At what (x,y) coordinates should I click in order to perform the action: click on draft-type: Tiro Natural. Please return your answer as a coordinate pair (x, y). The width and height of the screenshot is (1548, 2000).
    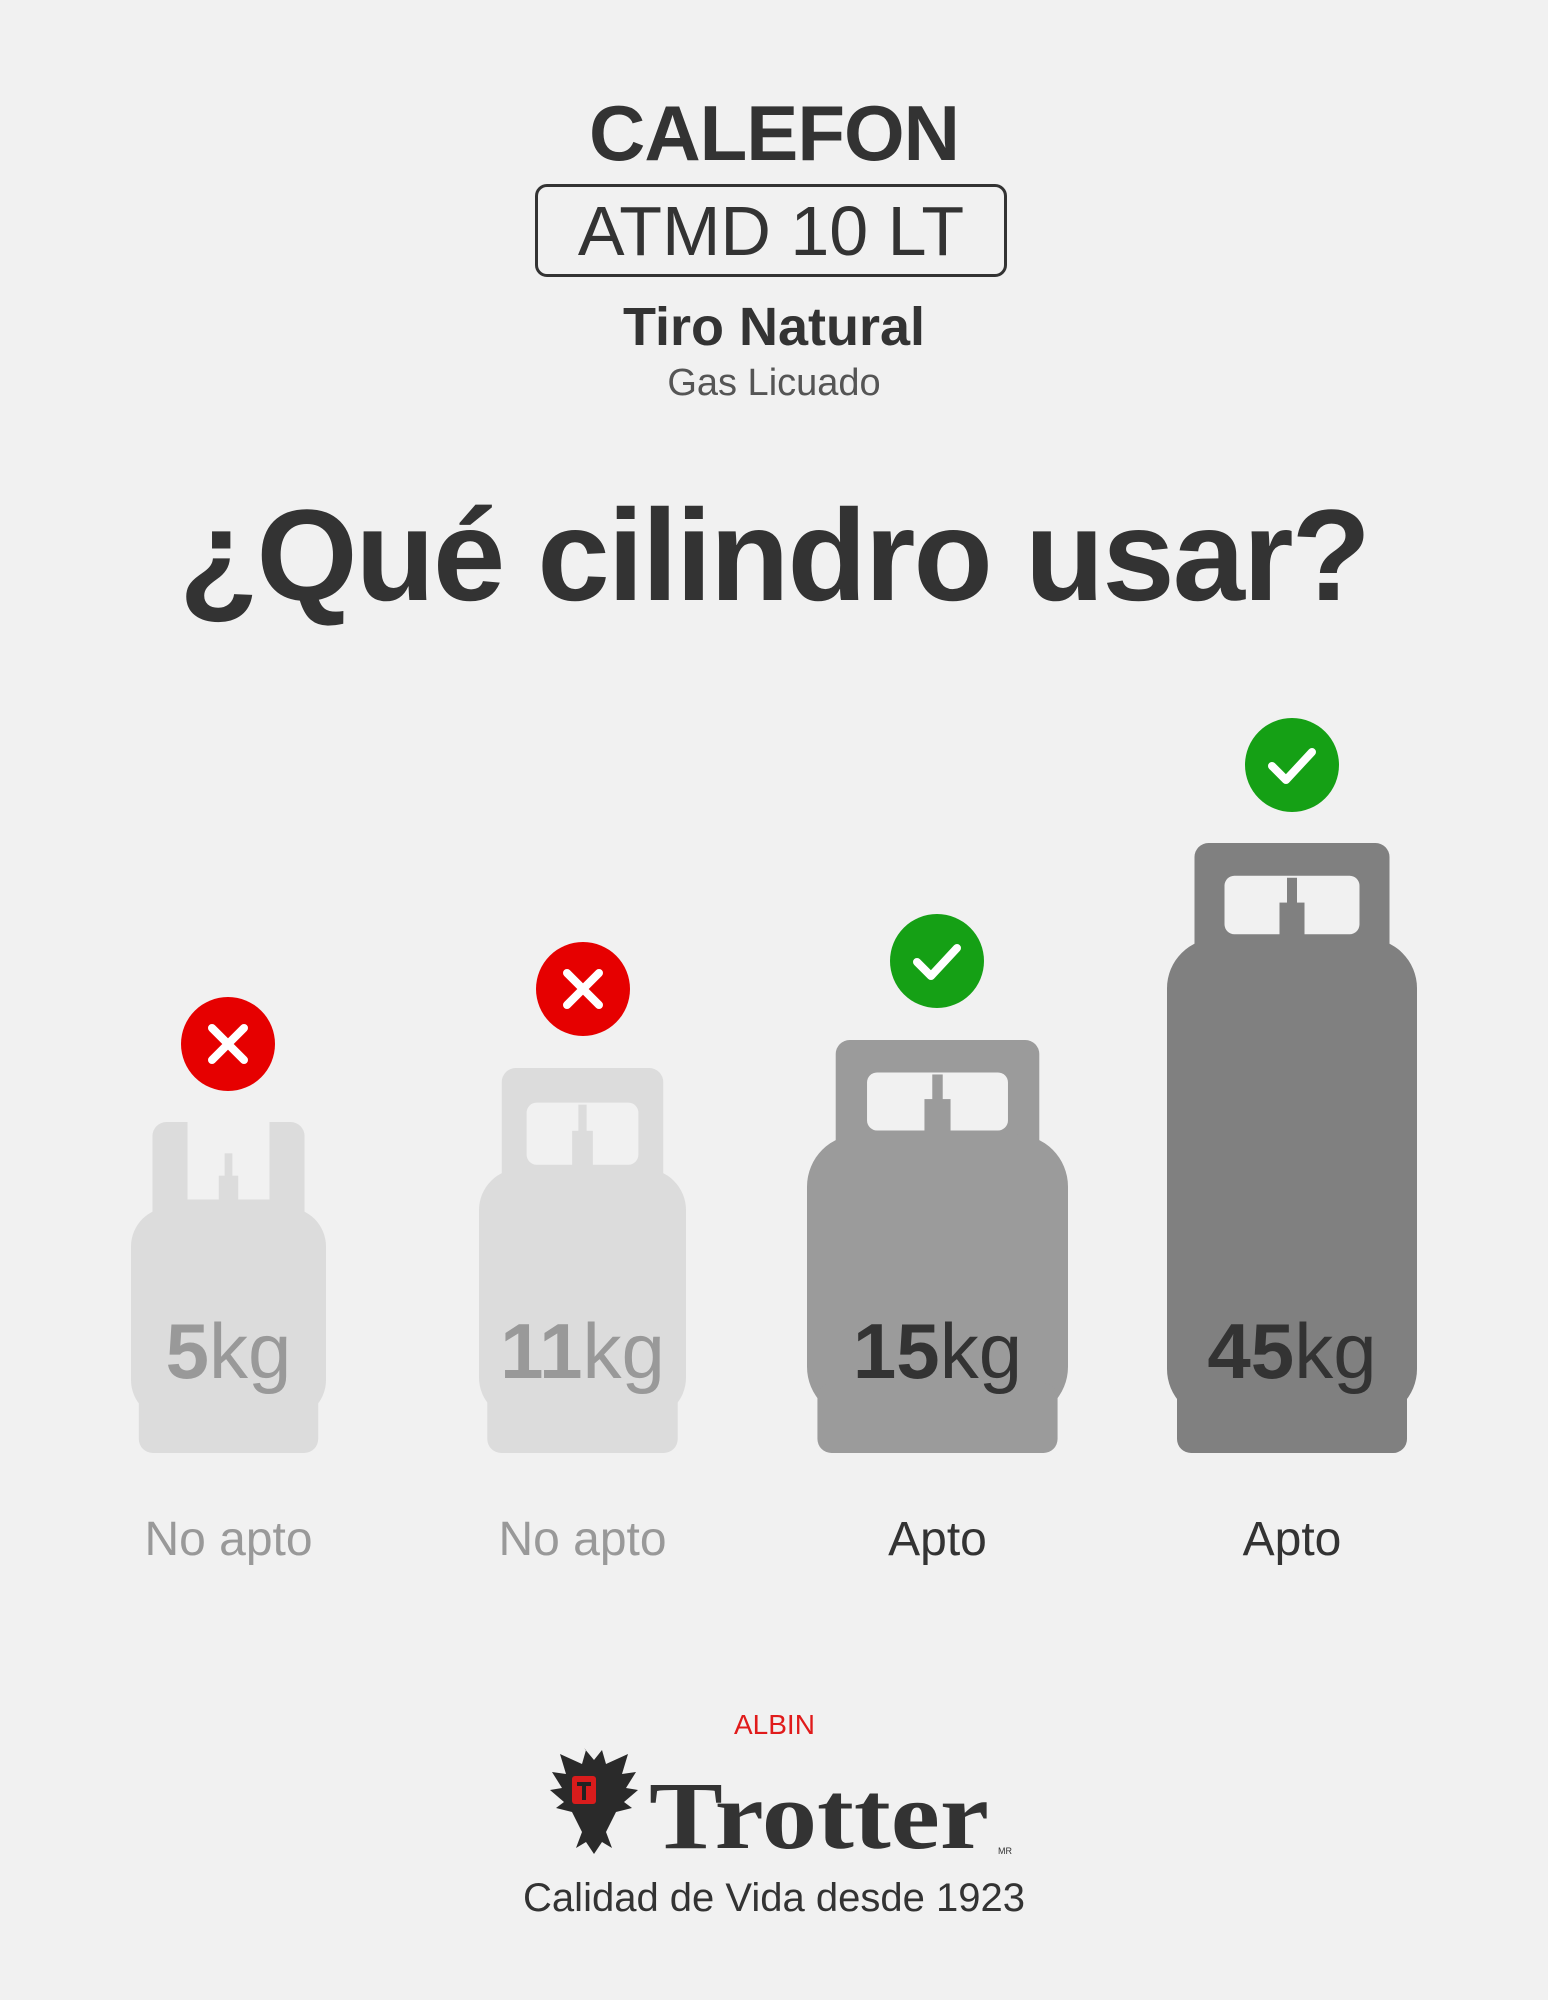
    Looking at the image, I should click on (774, 327).